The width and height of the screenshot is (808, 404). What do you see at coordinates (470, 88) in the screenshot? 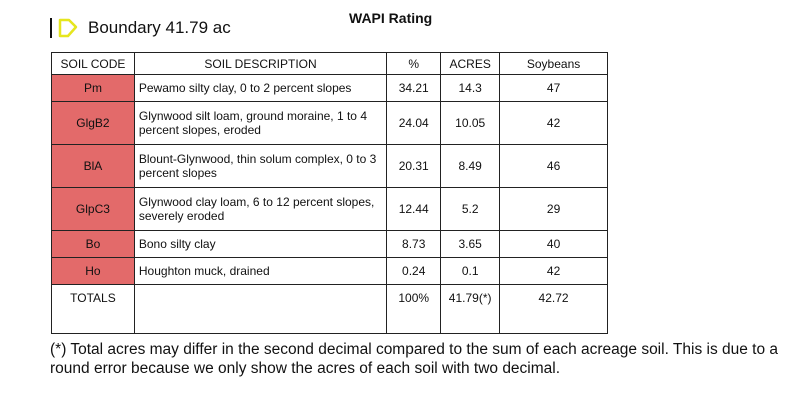
I see `acres-cell: 14.3` at bounding box center [470, 88].